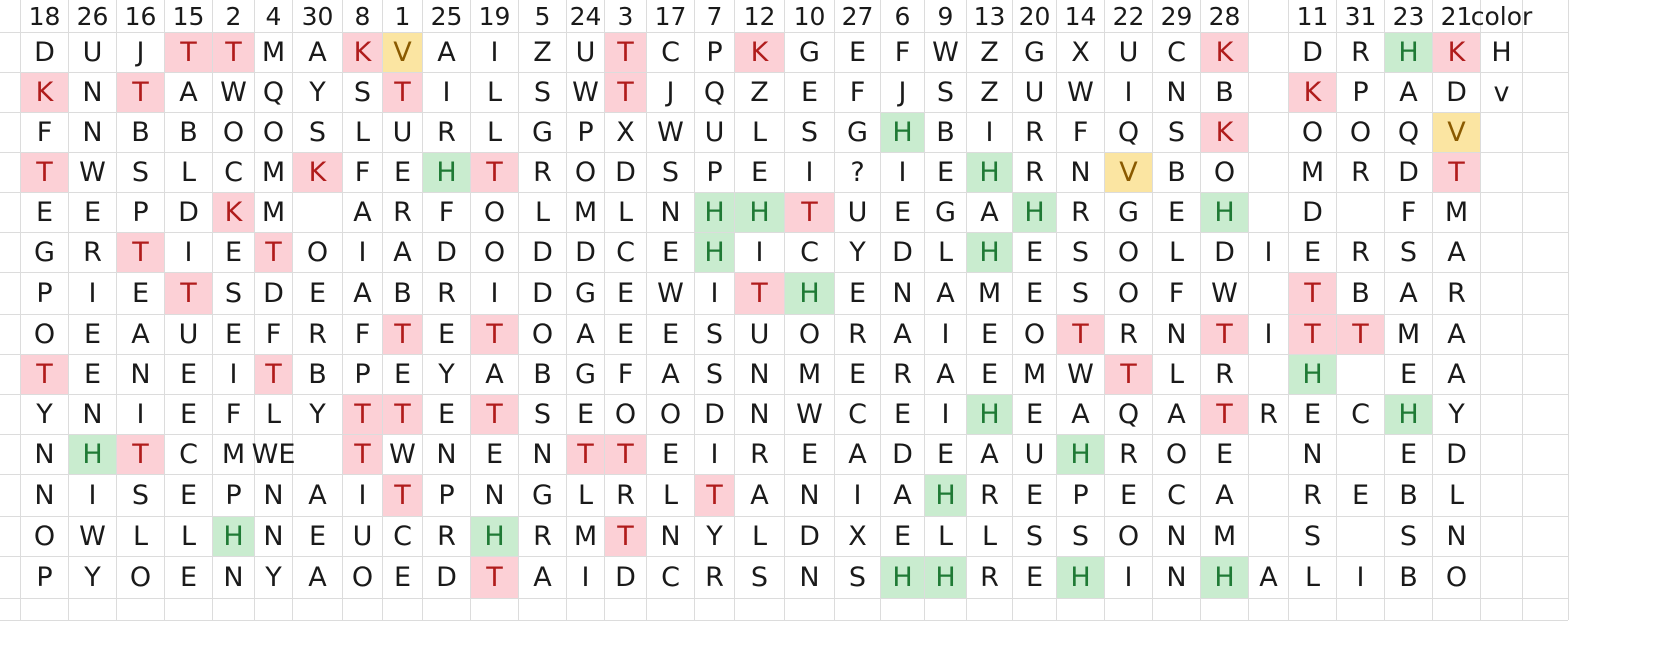  I want to click on column-header-cell, so click(1268, 16).